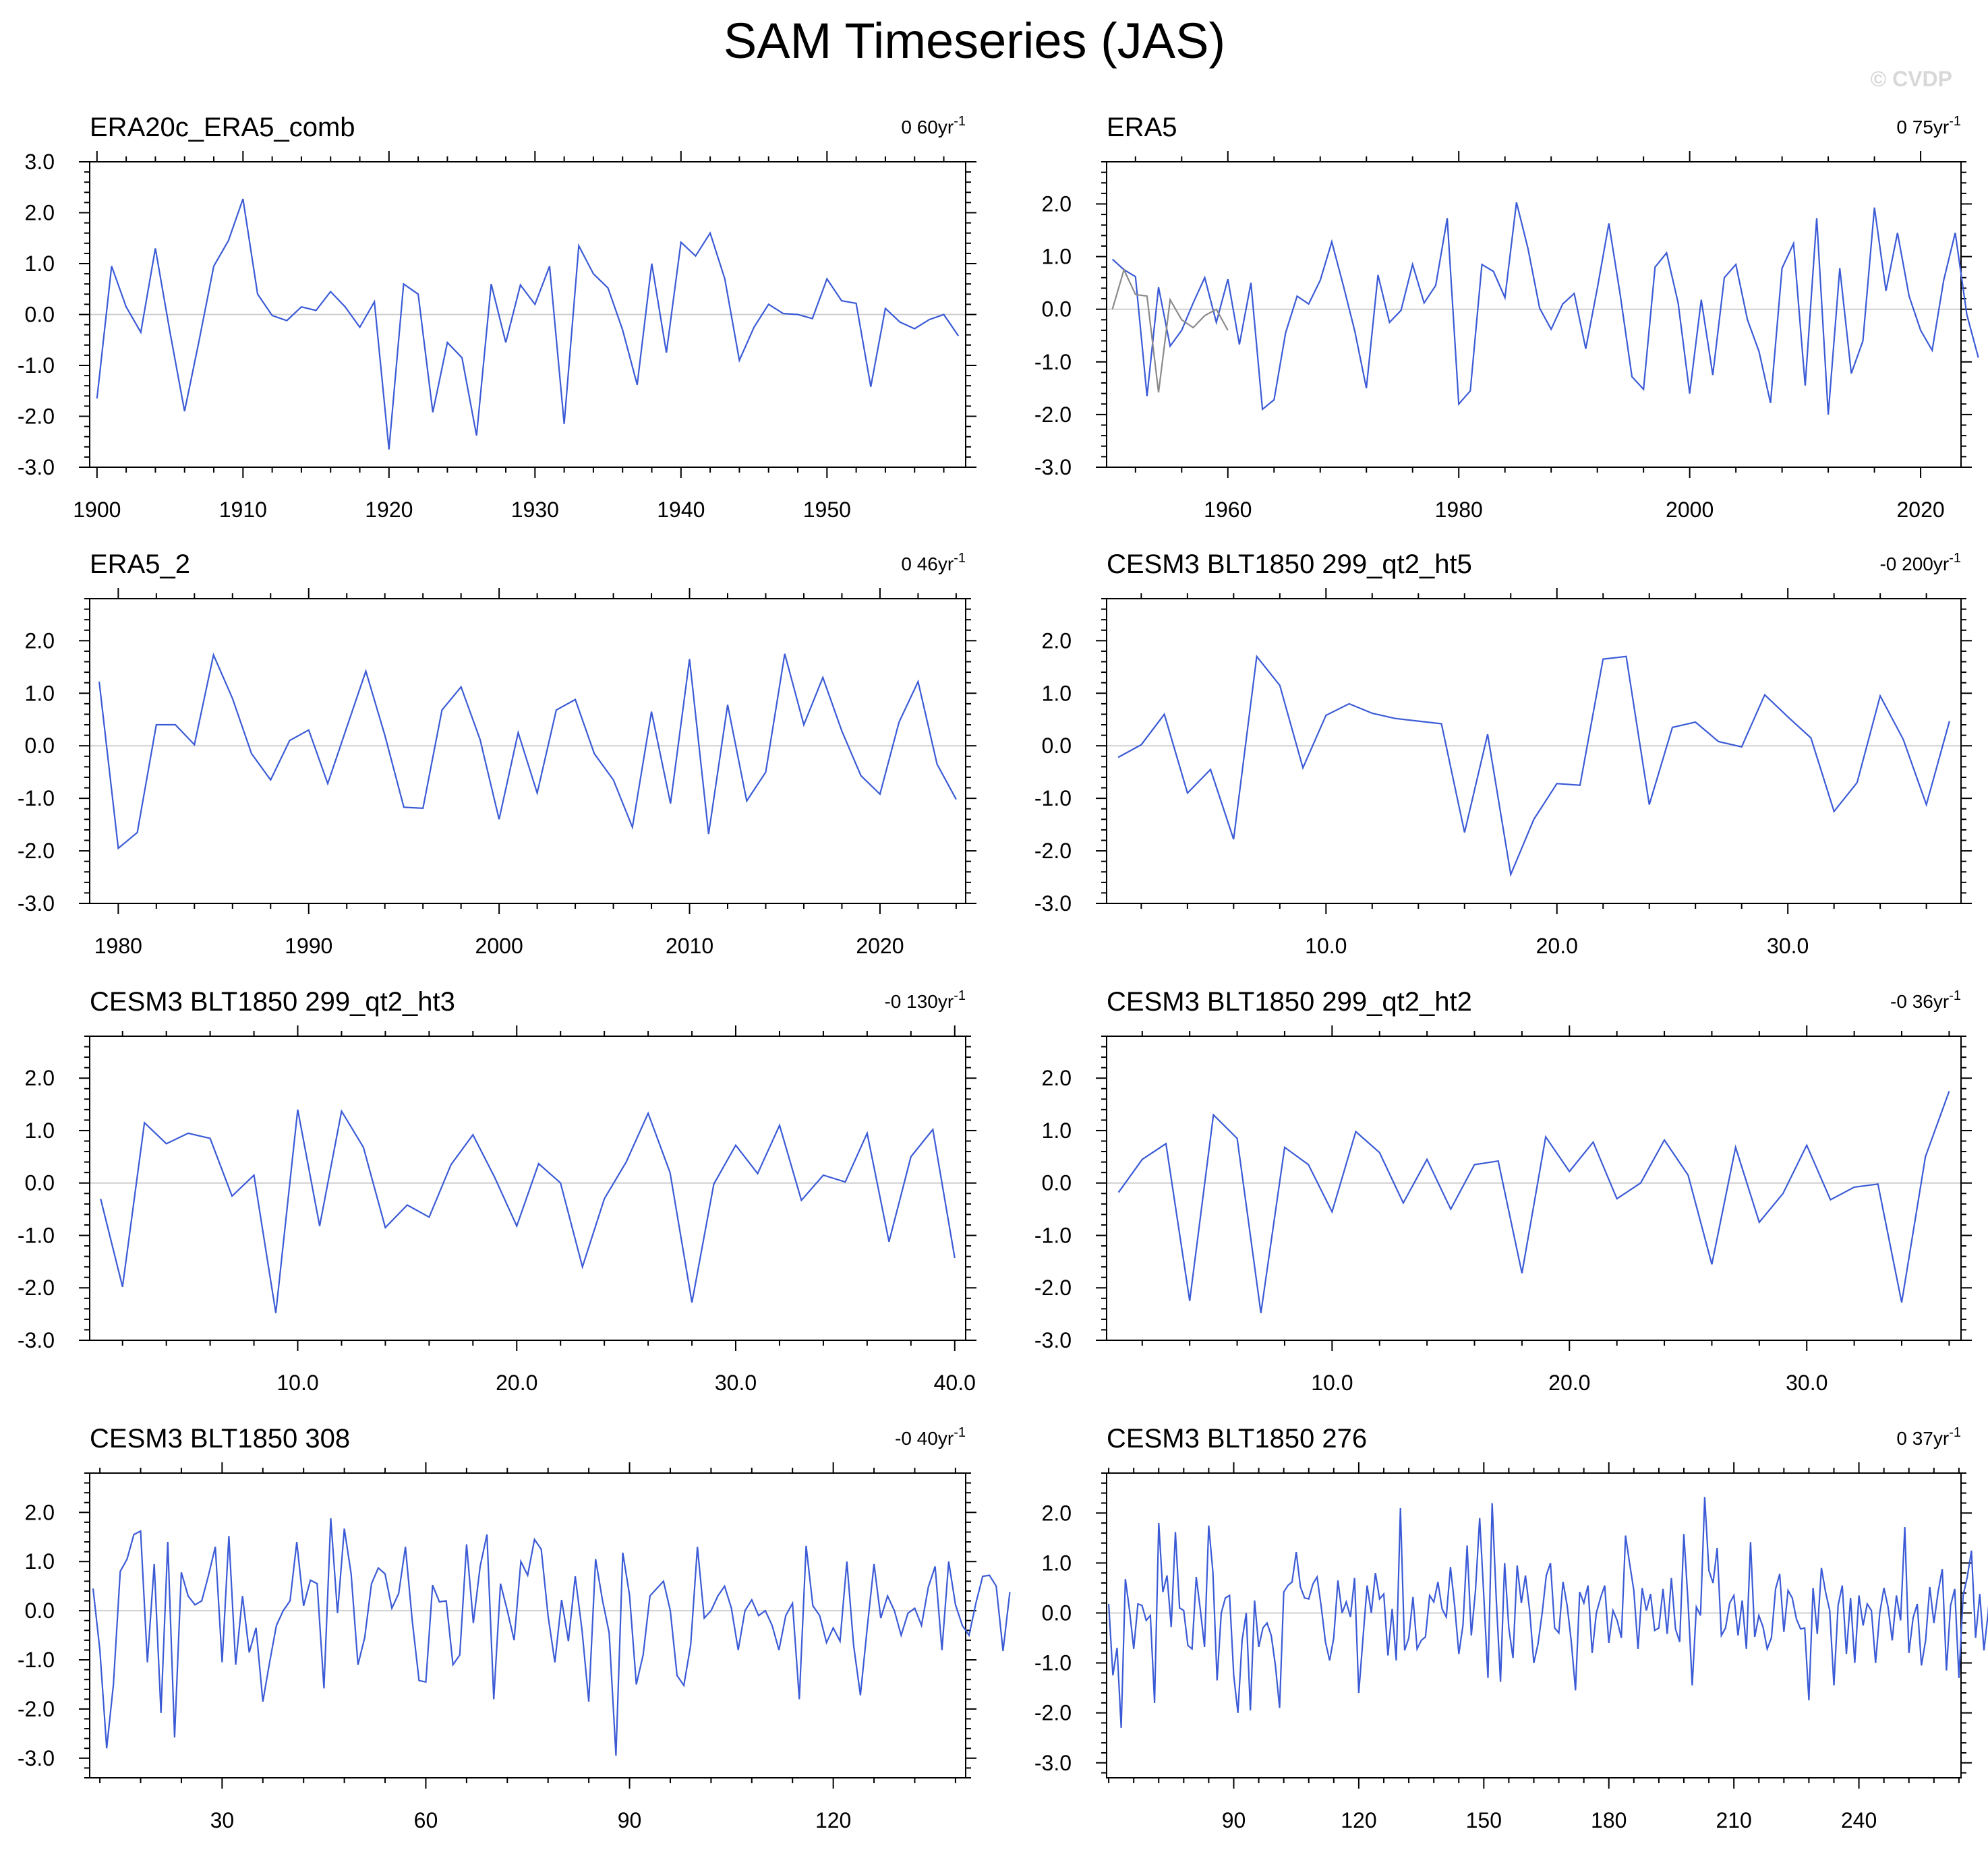  I want to click on panel-title: ERA20c_ERA5_comb, so click(223, 127).